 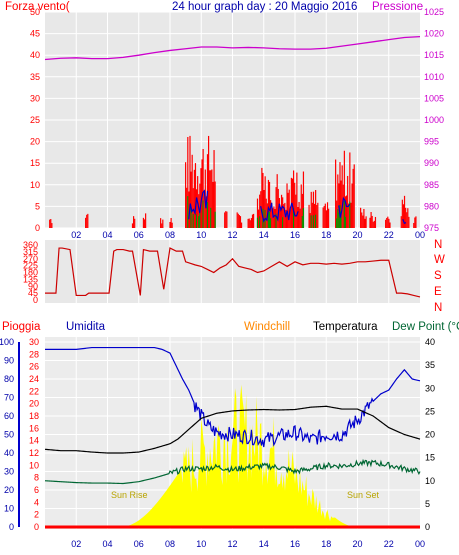 What do you see at coordinates (30, 273) in the screenshot?
I see `direction-tick-label: 180` at bounding box center [30, 273].